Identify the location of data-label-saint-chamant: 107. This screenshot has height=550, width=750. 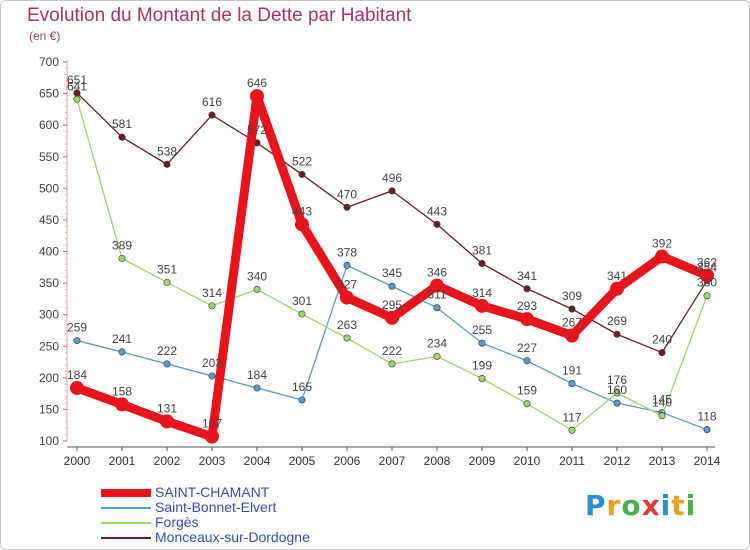
(212, 424).